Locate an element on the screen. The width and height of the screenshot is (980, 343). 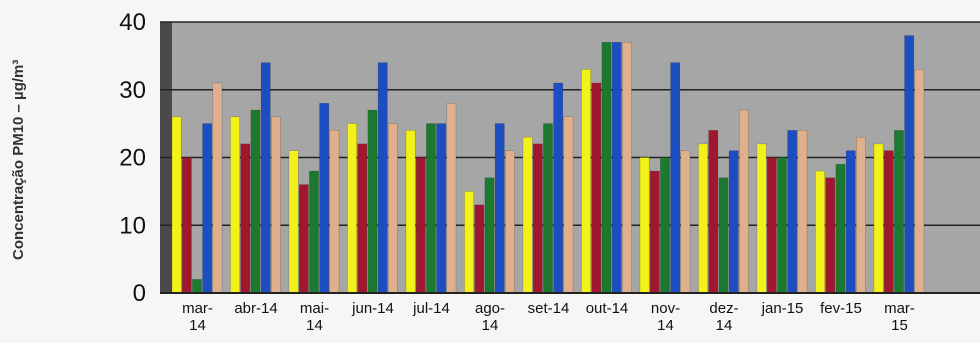
y-tick-label: 30 is located at coordinates (132, 90).